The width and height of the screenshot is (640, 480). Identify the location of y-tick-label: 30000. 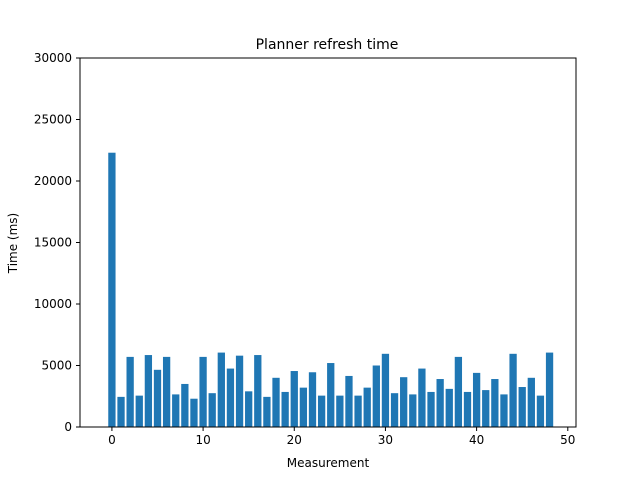
(53, 58).